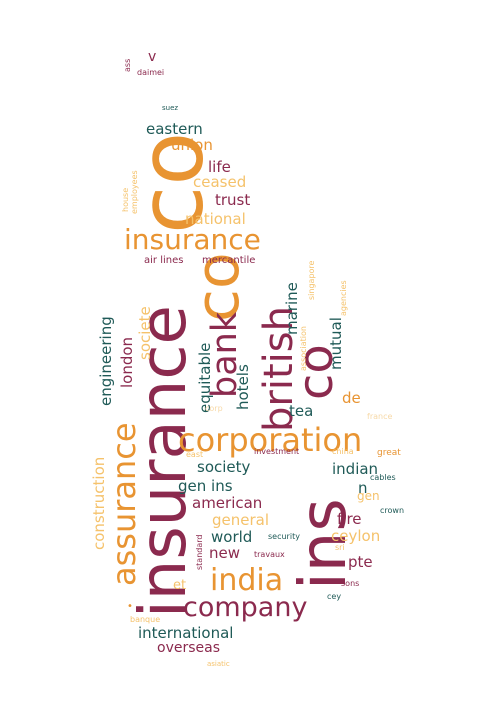  What do you see at coordinates (205, 377) in the screenshot?
I see `word-equitable: equitable` at bounding box center [205, 377].